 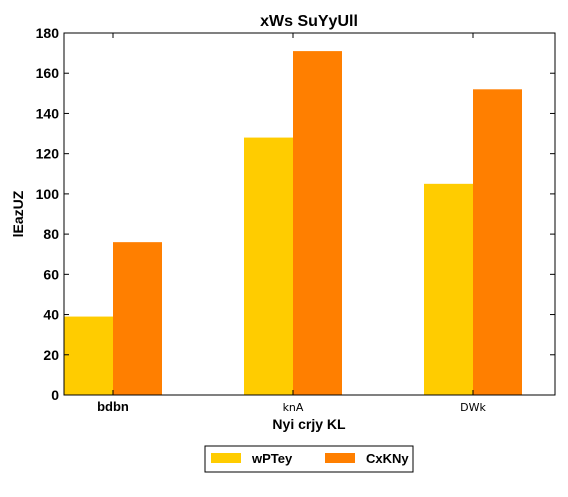 What do you see at coordinates (51, 274) in the screenshot?
I see `y-tick-label-60: 60` at bounding box center [51, 274].